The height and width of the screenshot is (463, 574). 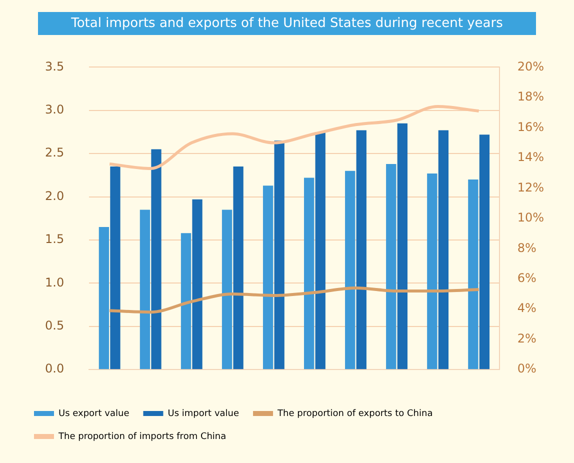 I want to click on y-tick-label: 0.5, so click(x=54, y=325).